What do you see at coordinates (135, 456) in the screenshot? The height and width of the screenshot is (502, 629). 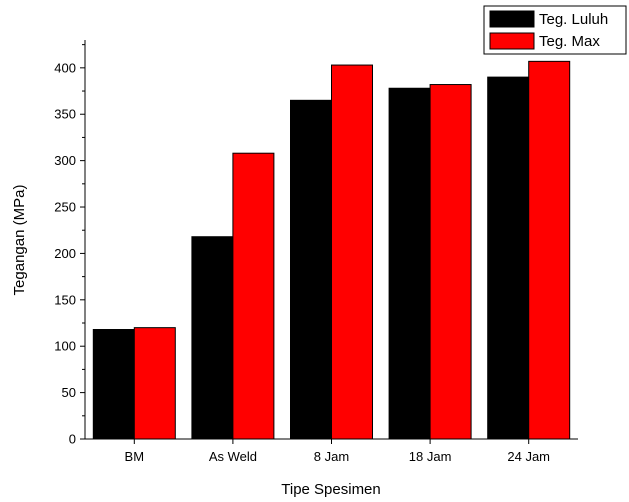 I see `x-tick-label: BM` at bounding box center [135, 456].